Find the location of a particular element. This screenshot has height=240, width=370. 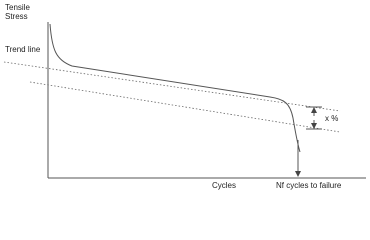

failure-label: Nf cycles to failure is located at coordinates (309, 185).